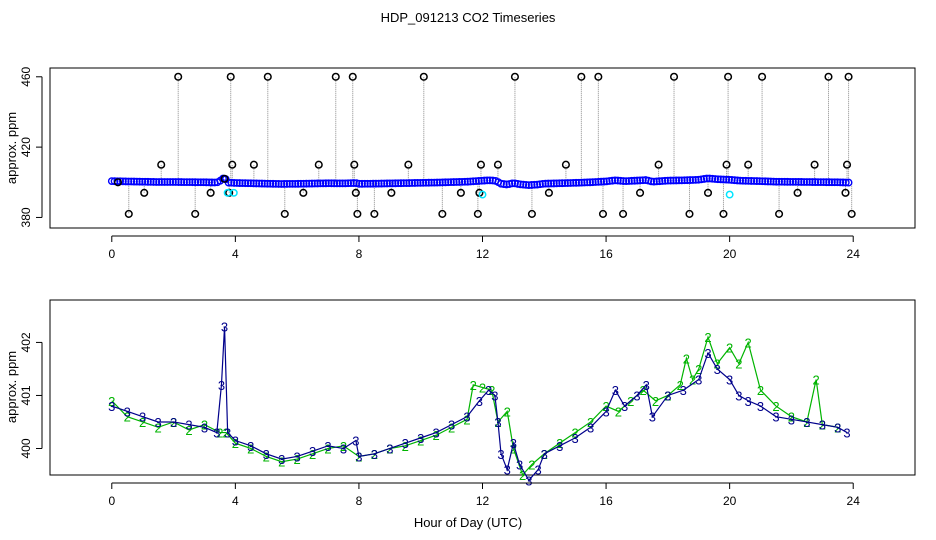  What do you see at coordinates (484, 248) in the screenshot?
I see `top-x-axis: 0 4 8 12 16 20 24` at bounding box center [484, 248].